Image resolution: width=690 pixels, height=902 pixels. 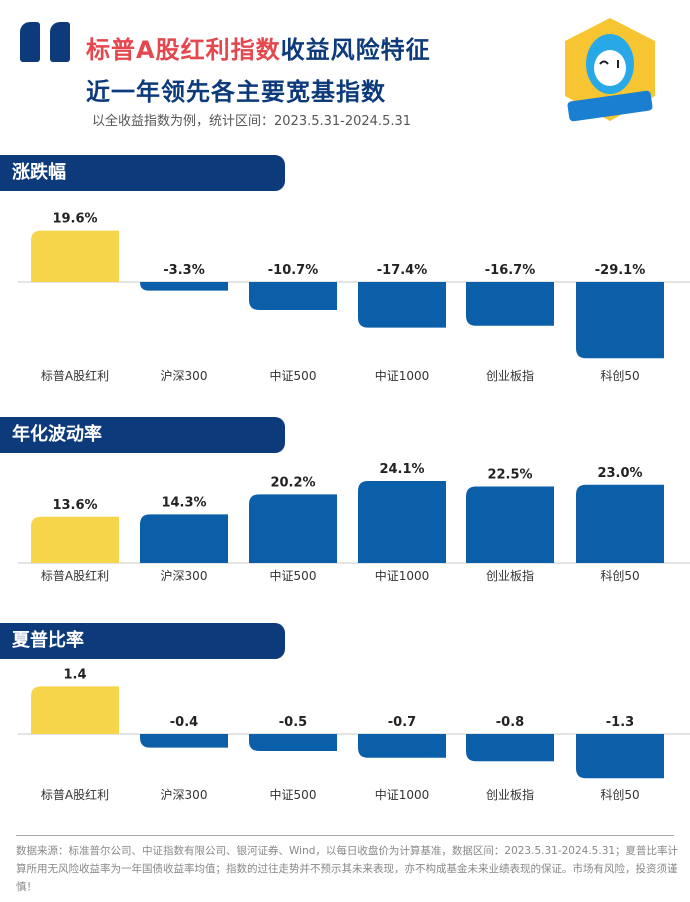 I want to click on data-label: -10.7%, so click(x=293, y=270).